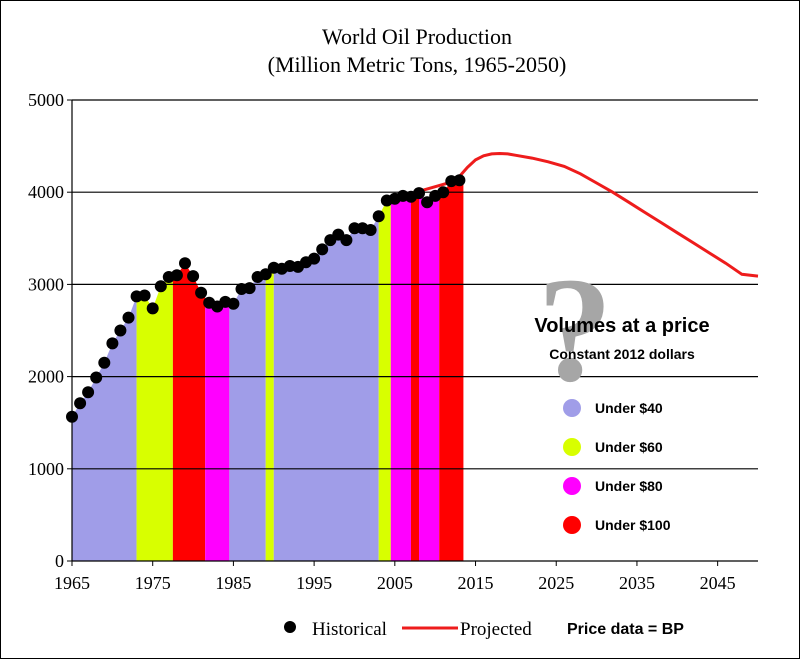 The image size is (800, 659). What do you see at coordinates (496, 629) in the screenshot?
I see `projected-legend-label: Projected` at bounding box center [496, 629].